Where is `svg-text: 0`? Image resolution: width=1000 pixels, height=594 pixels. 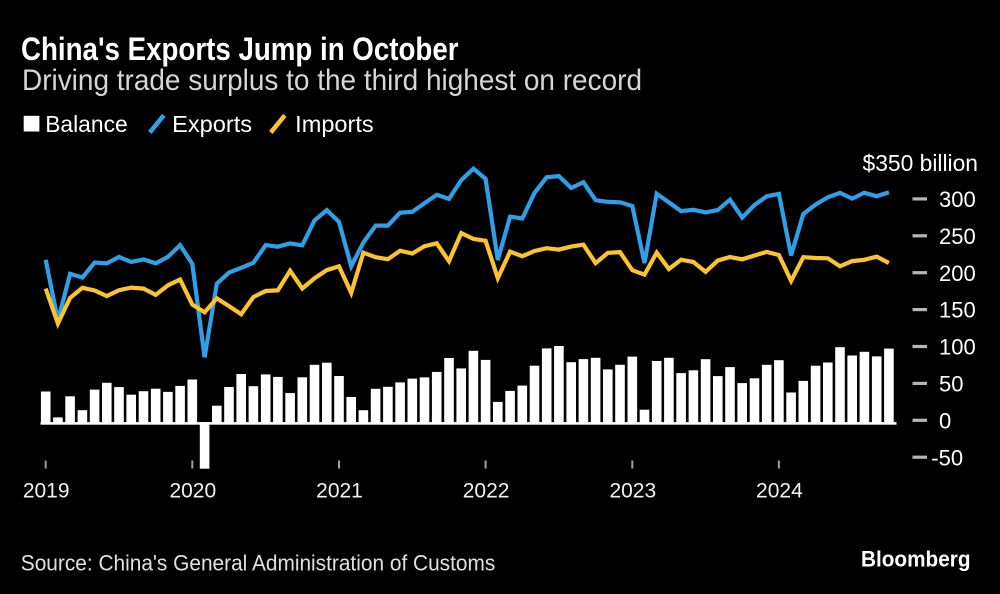
svg-text: 0 is located at coordinates (945, 420).